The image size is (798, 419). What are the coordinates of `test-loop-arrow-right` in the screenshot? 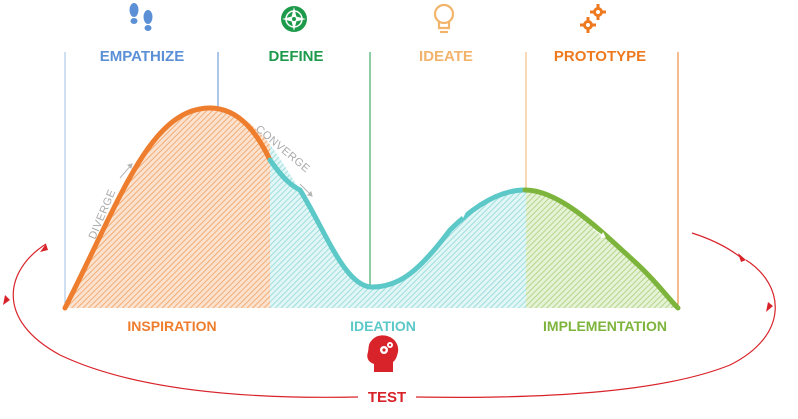 It's located at (742, 257).